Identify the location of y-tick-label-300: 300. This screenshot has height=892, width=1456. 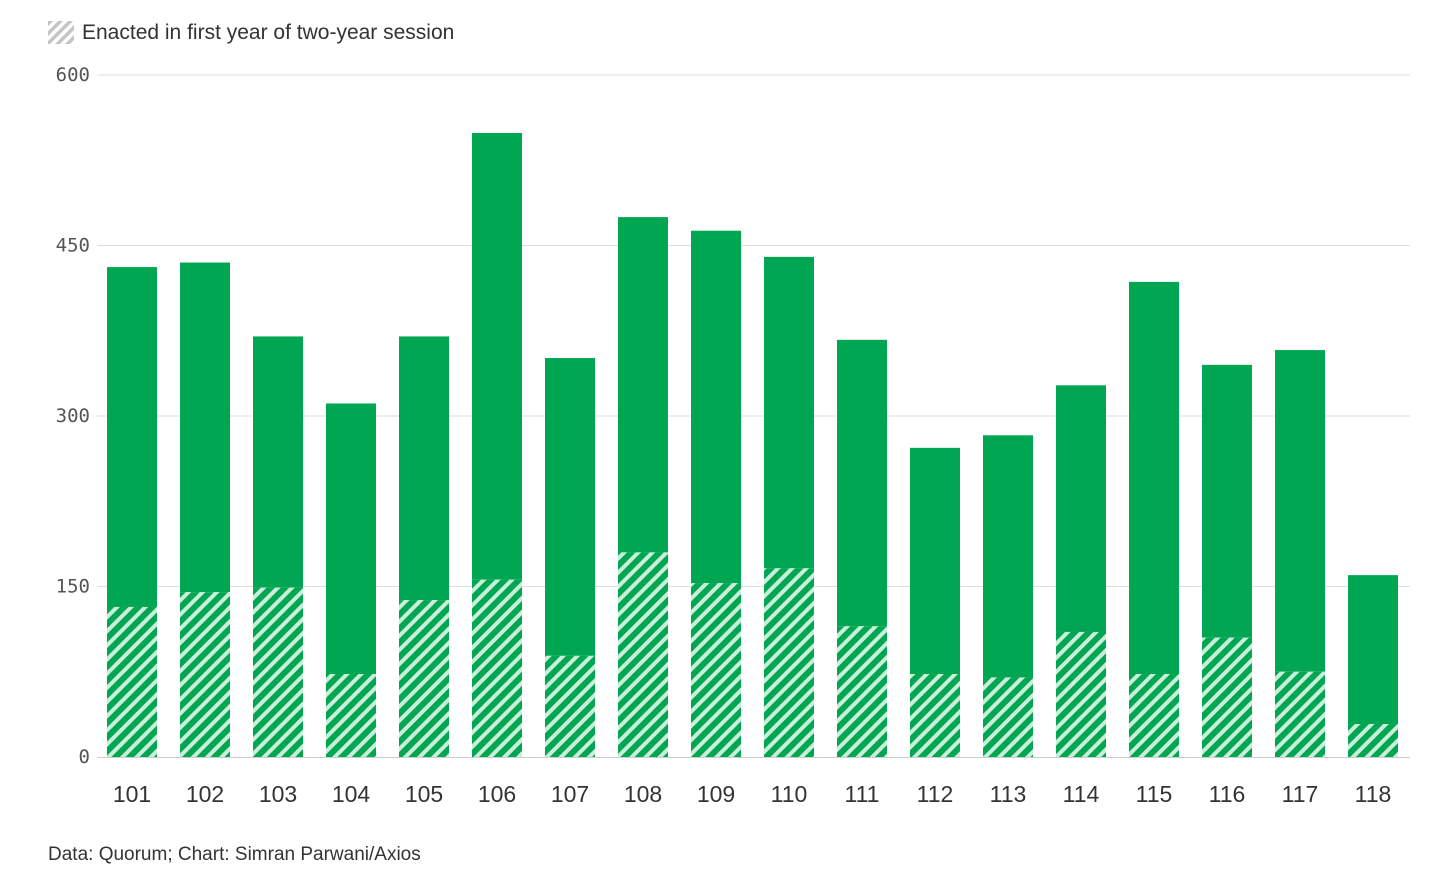
(73, 416).